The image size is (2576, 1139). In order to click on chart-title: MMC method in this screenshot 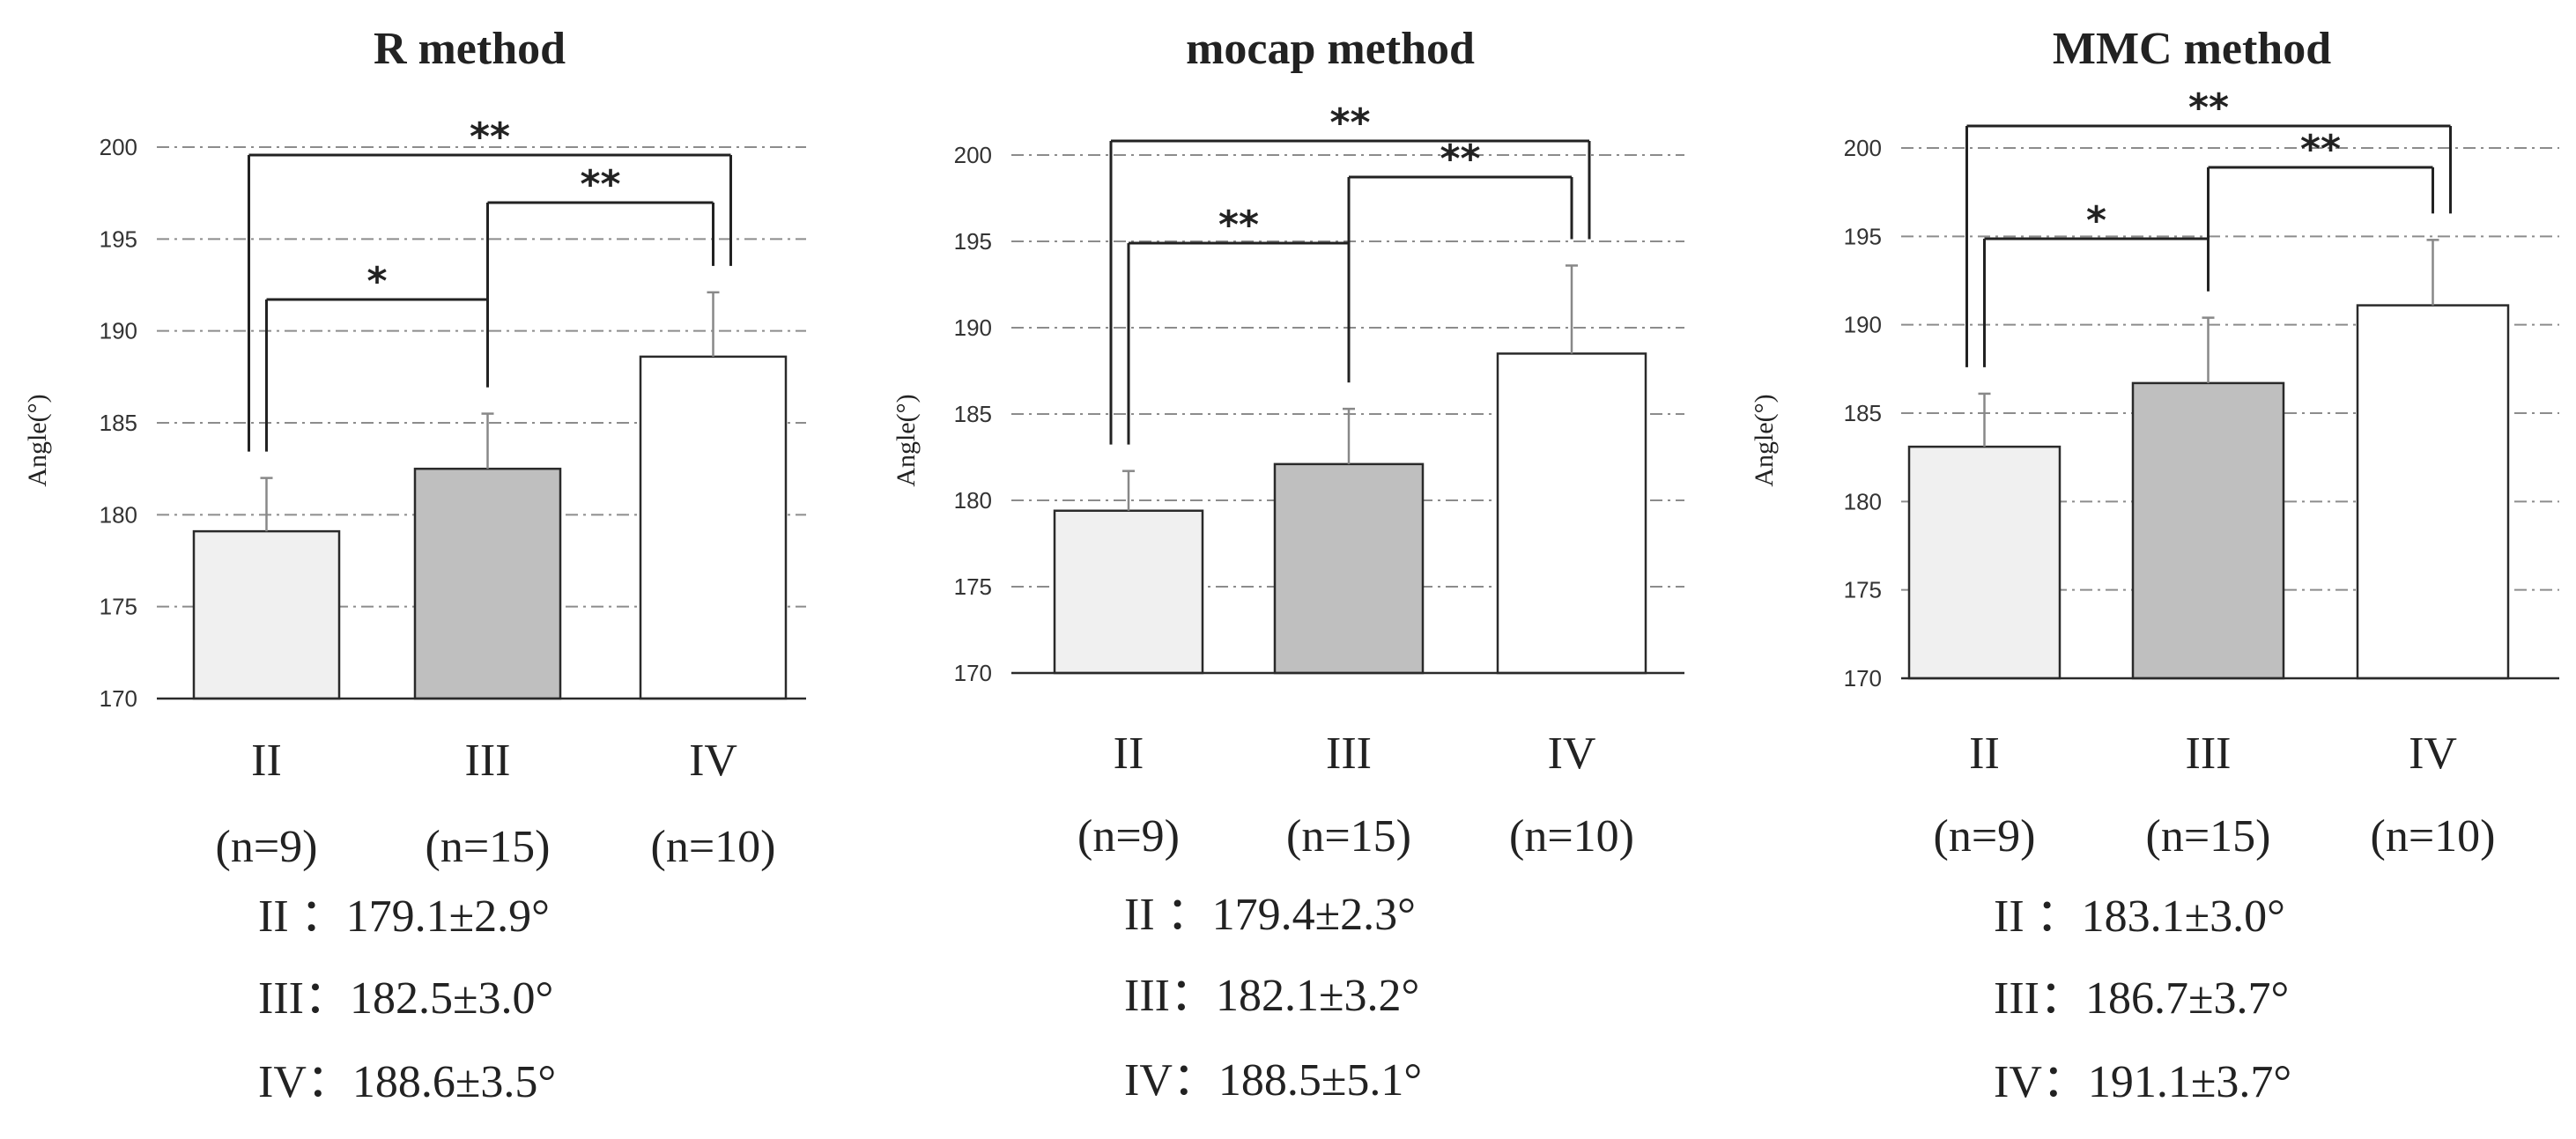, I will do `click(2192, 49)`.